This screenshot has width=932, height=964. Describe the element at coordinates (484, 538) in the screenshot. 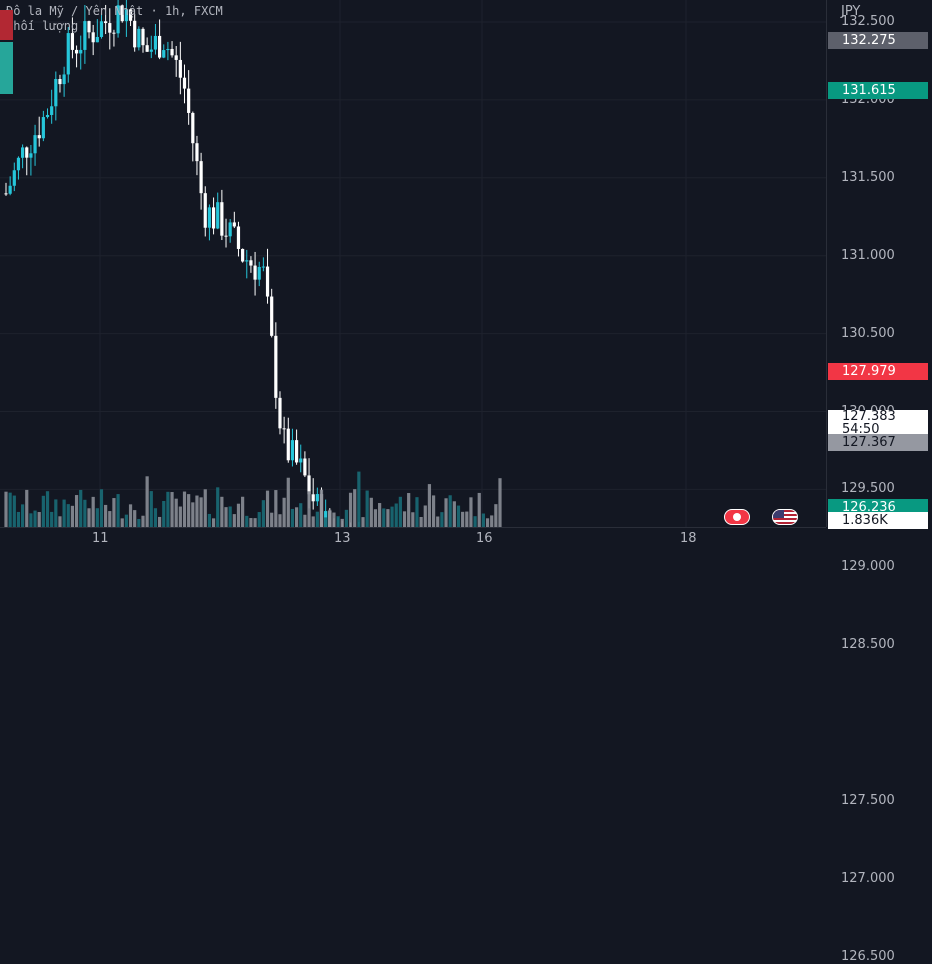

I see `time-label-16: 16` at that location.